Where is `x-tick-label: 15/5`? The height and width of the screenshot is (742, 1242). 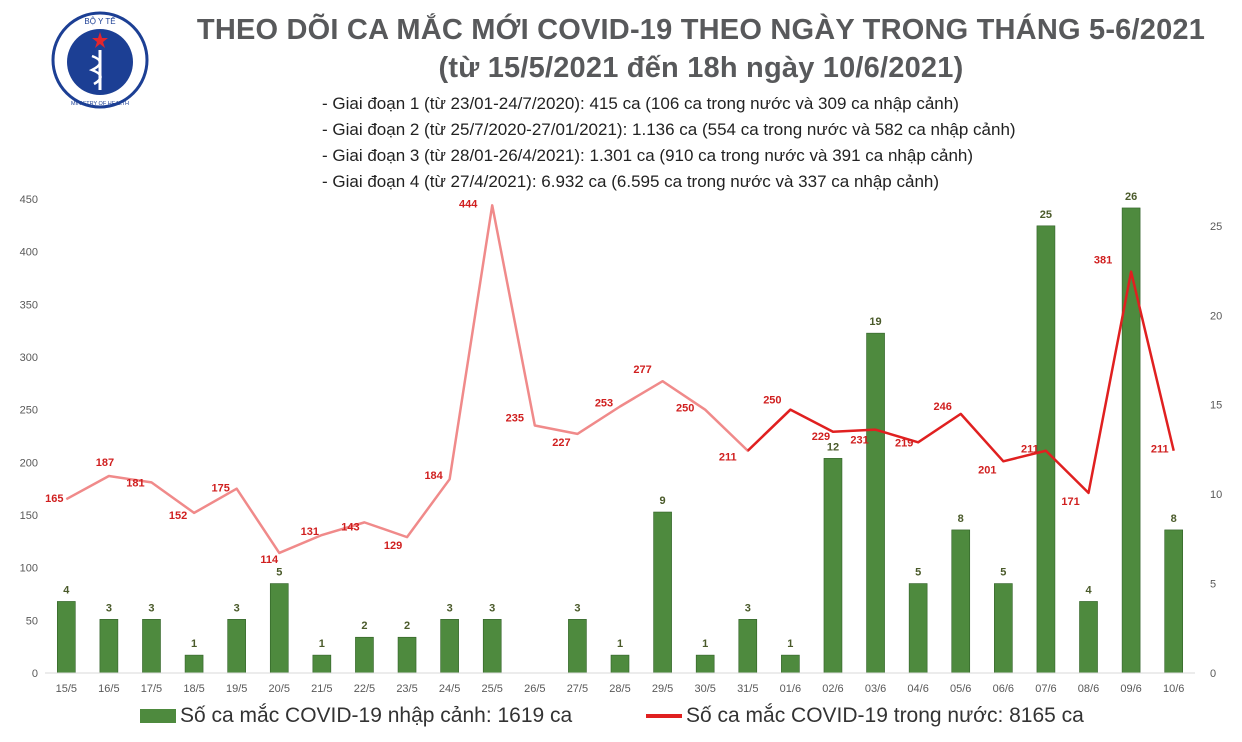 x-tick-label: 15/5 is located at coordinates (66, 689).